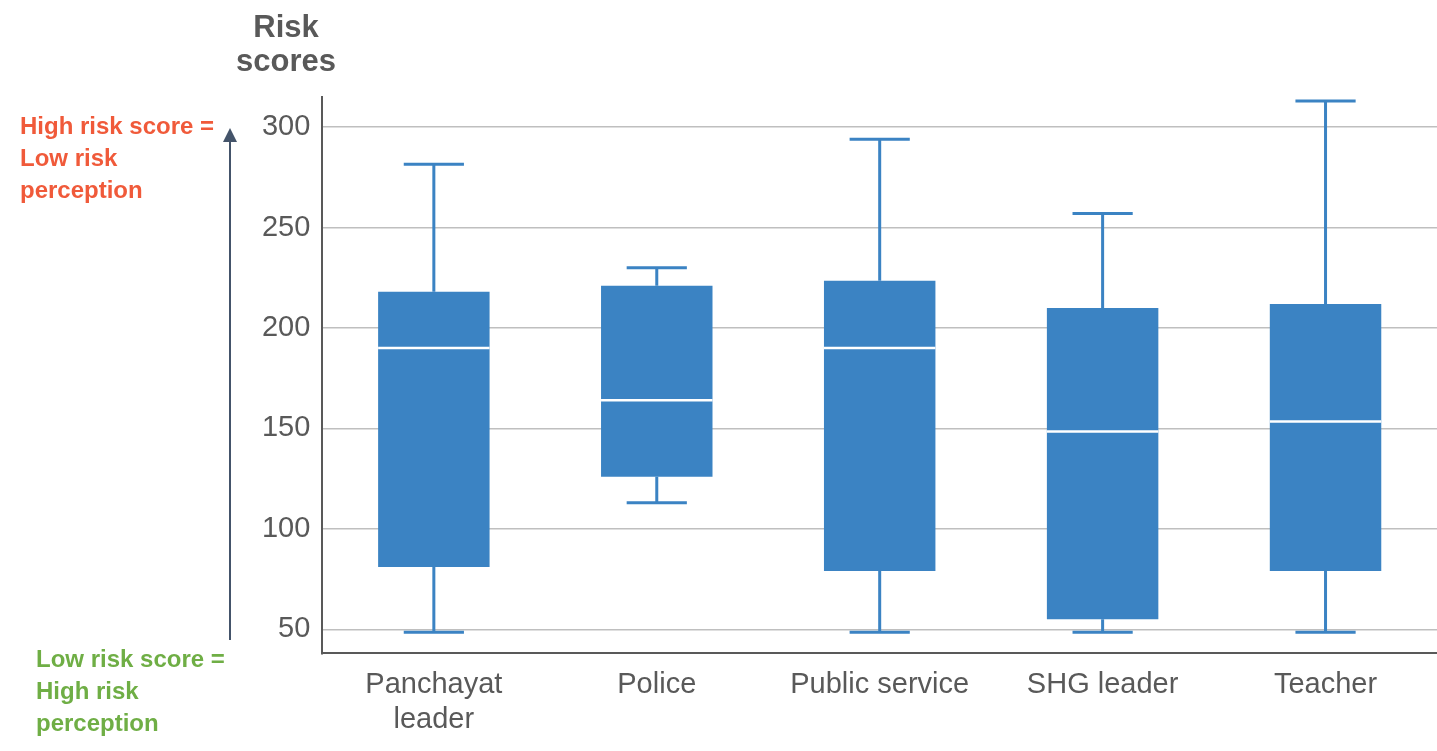 This screenshot has width=1437, height=751. Describe the element at coordinates (1102, 682) in the screenshot. I see `x-tick-label: SHG leader` at that location.